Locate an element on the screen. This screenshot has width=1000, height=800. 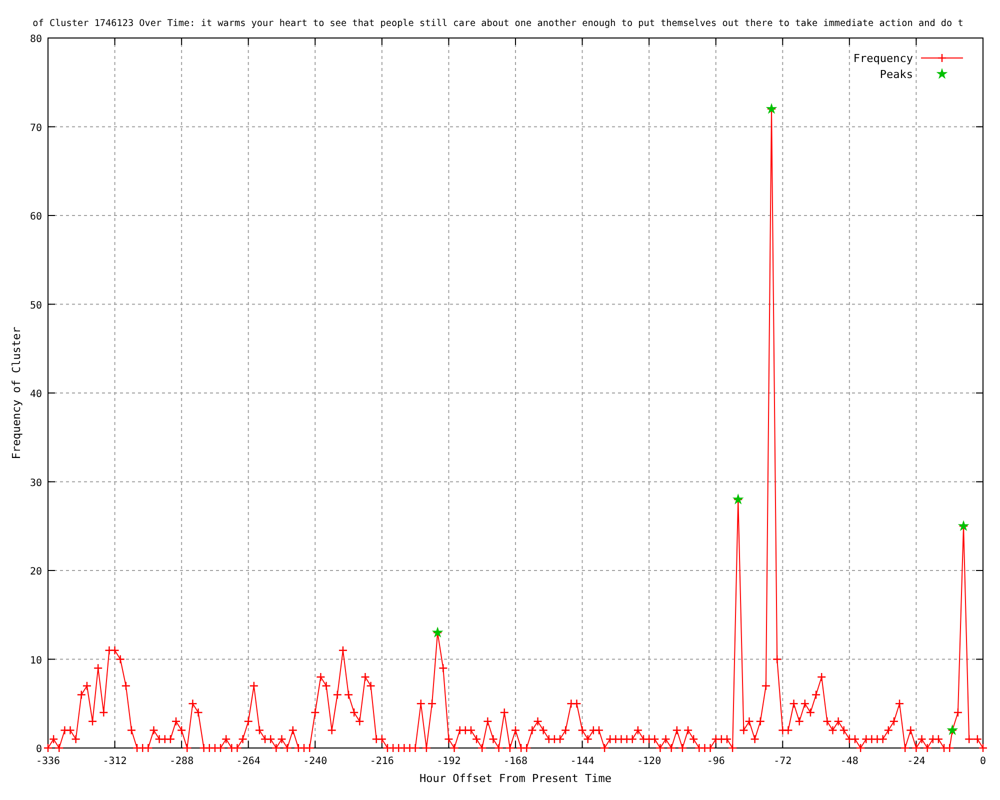
x-tick-label: -240 is located at coordinates (315, 761).